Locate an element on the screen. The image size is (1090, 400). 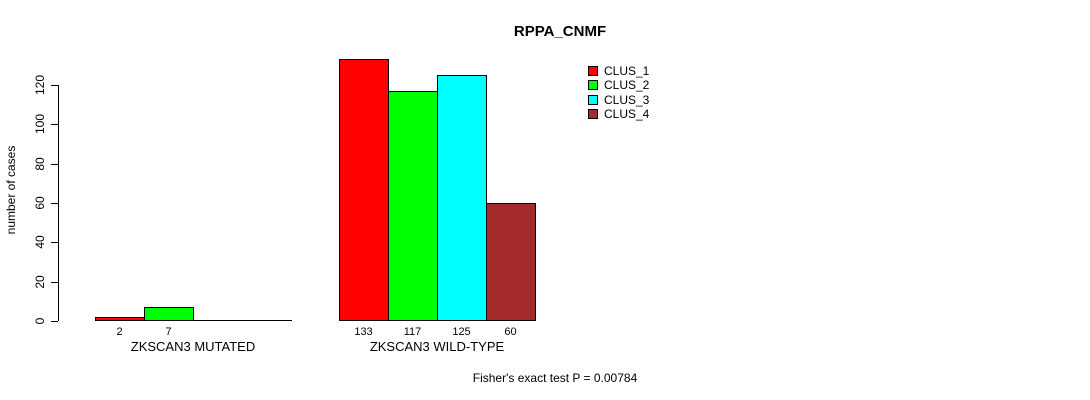
y-tick-label: 120 is located at coordinates (40, 85).